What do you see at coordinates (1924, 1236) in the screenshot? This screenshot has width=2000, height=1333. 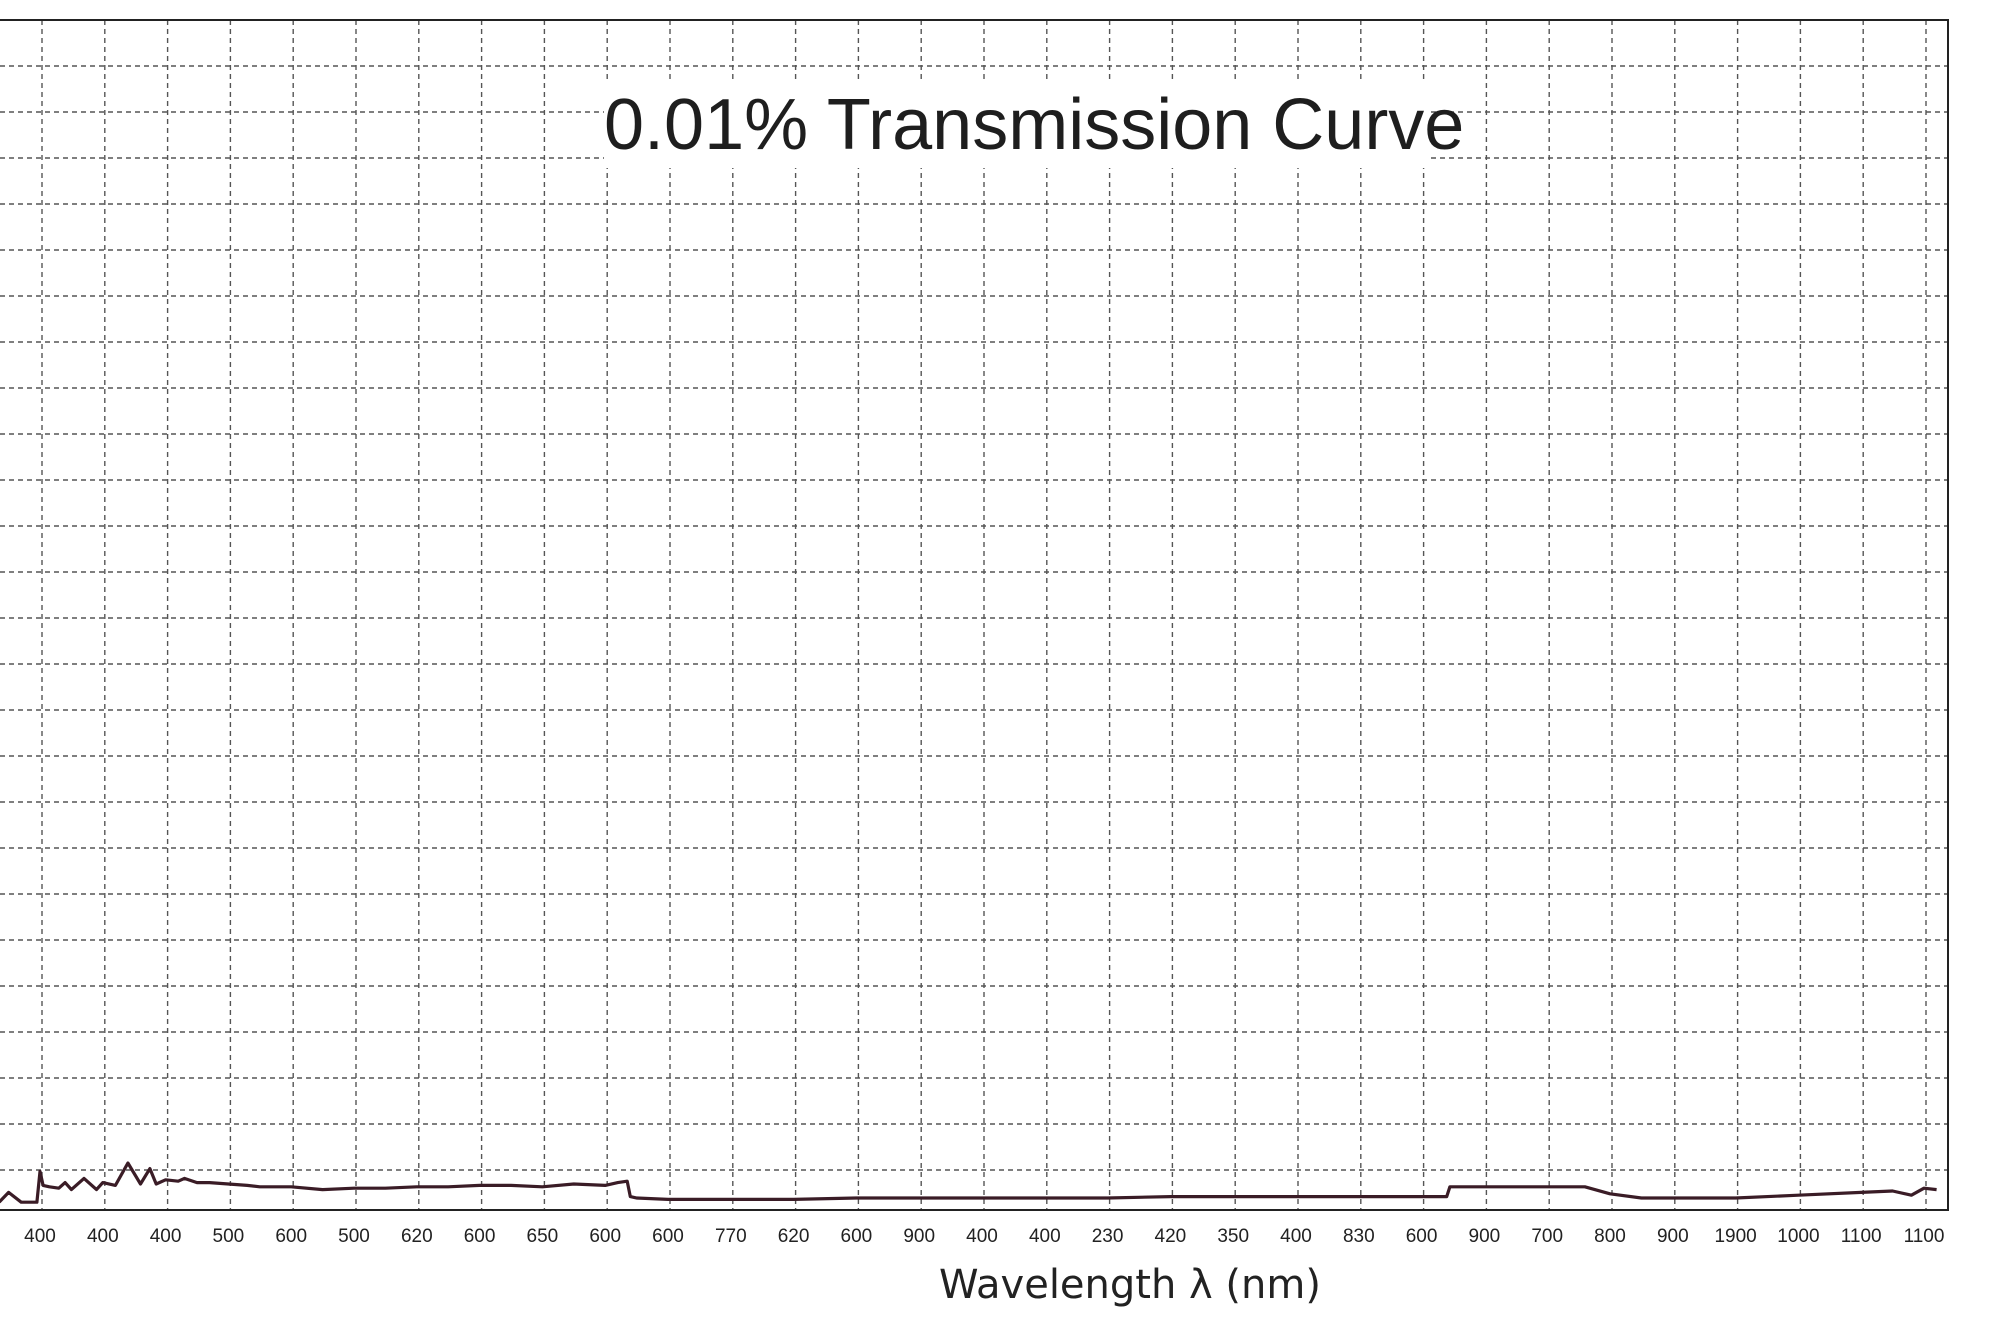 I see `x-tick-label-30: 1100` at bounding box center [1924, 1236].